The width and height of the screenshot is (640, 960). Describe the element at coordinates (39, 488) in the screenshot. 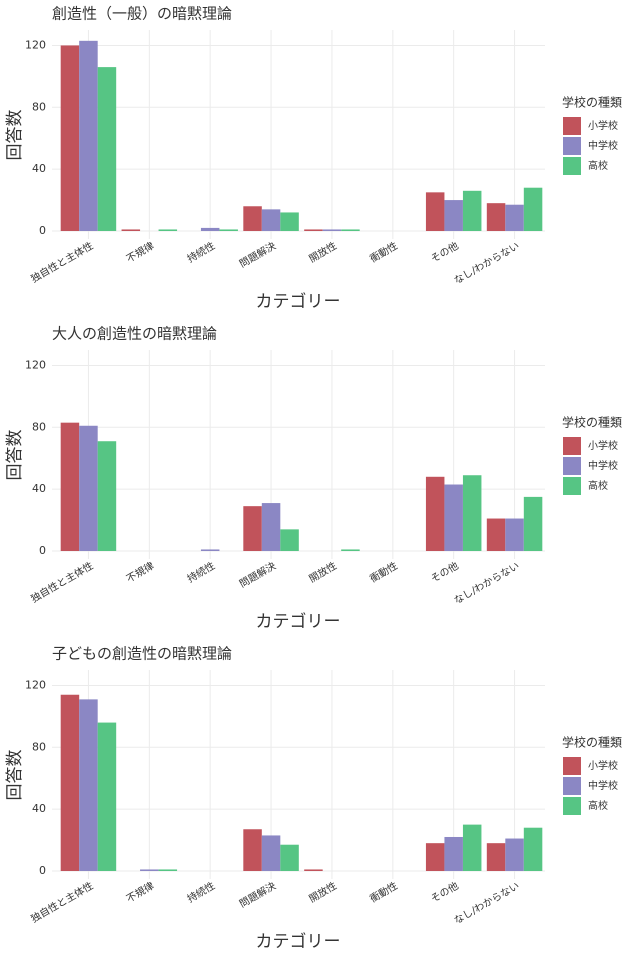

I see `y-tick-label: 40` at that location.